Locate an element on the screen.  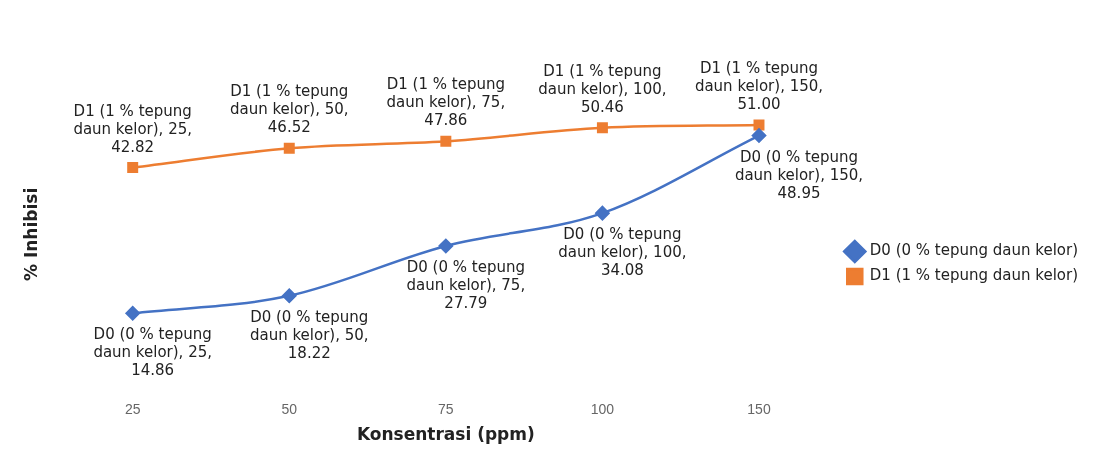
data-label: D1 (1 % tepung daun kelor), 150, 51.00 is located at coordinates (759, 85).